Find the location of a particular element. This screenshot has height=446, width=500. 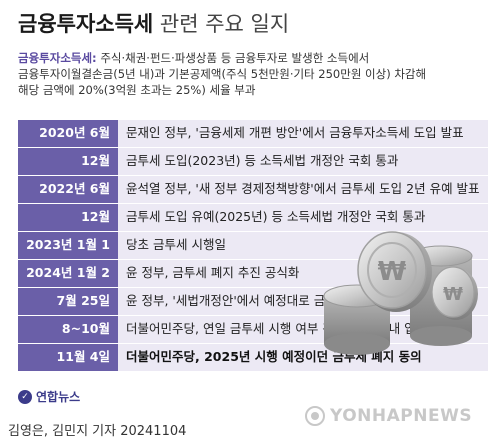

yonhap-logo-icon: ✓ is located at coordinates (25, 396).